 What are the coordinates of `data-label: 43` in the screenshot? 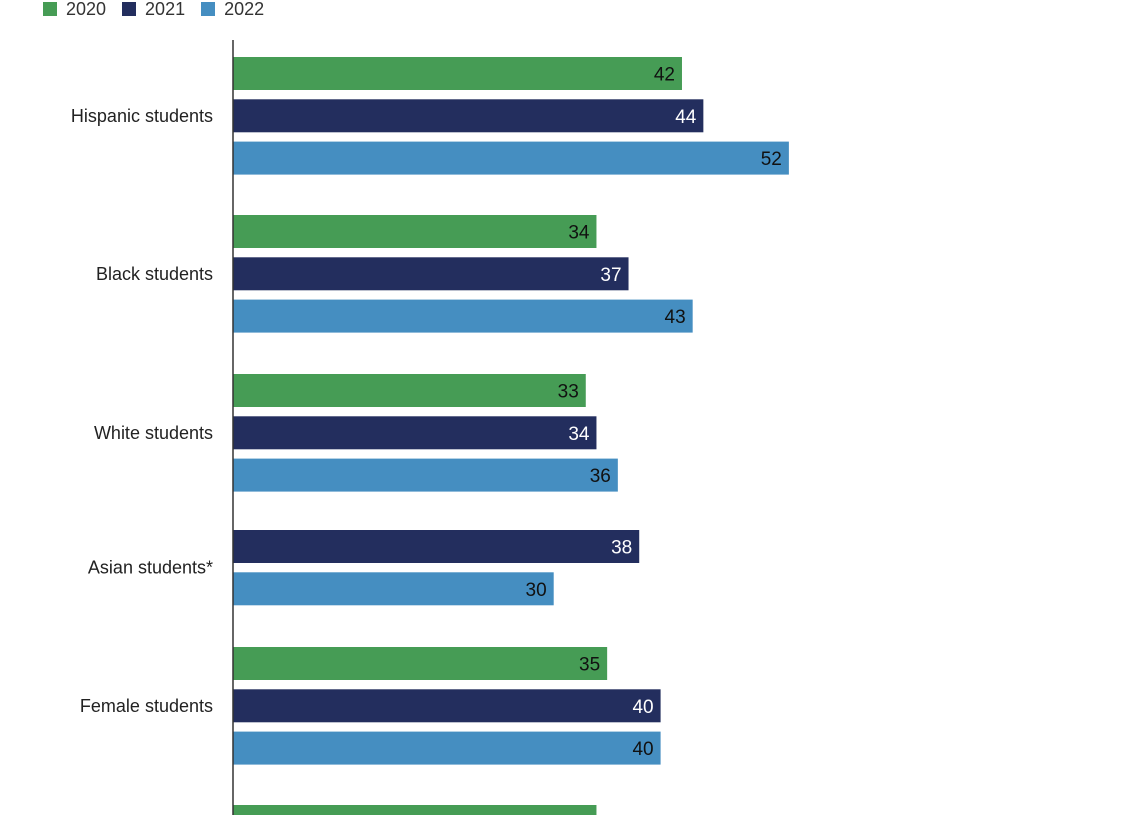 It's located at (675, 317).